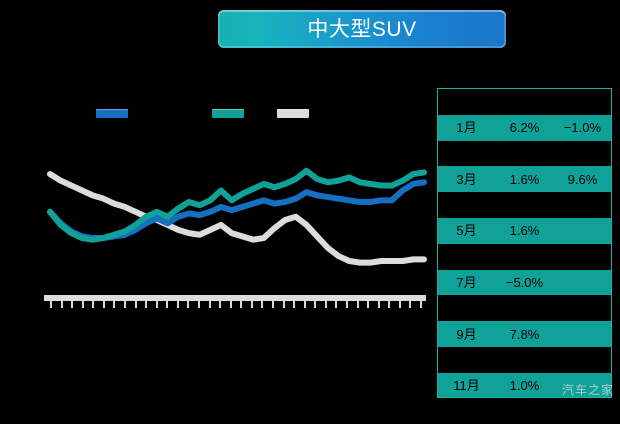 Image resolution: width=620 pixels, height=424 pixels. I want to click on legend-item-series-gray, so click(295, 113).